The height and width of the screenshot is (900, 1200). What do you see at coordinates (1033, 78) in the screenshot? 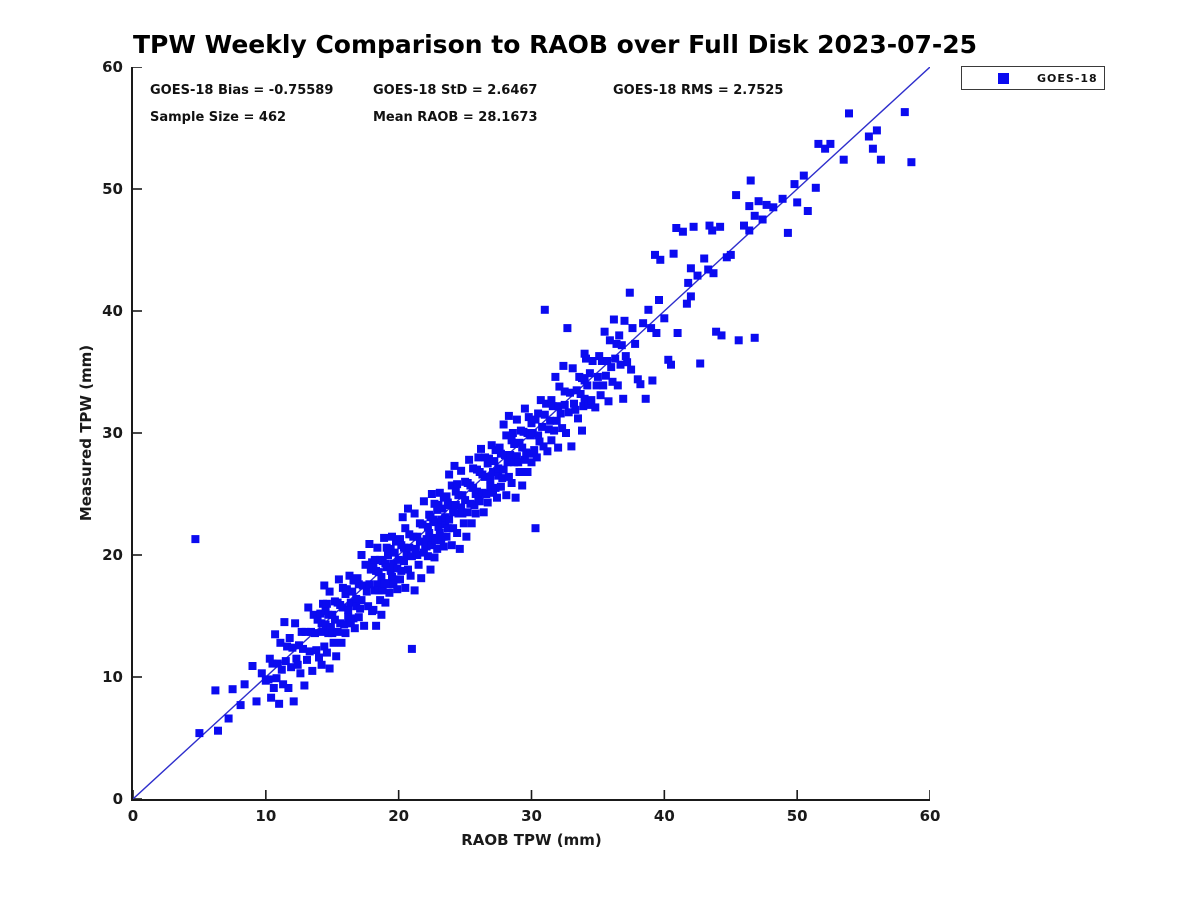
I see `legend: GOES-18` at bounding box center [1033, 78].